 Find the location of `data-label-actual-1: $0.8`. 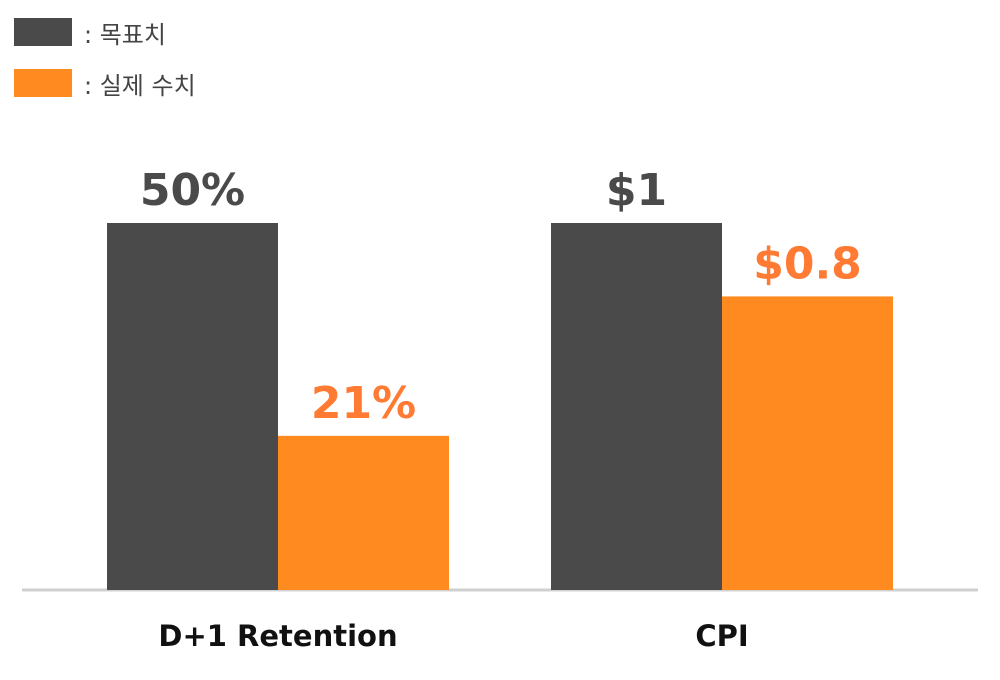

data-label-actual-1: $0.8 is located at coordinates (807, 263).